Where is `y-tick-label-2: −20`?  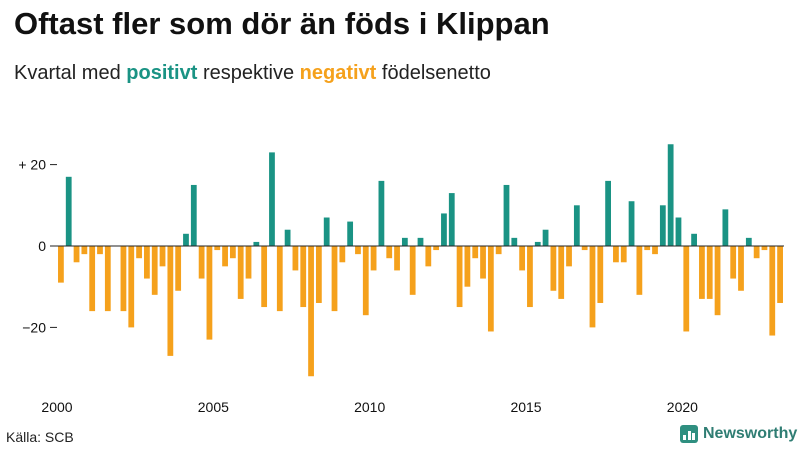
y-tick-label-2: −20 is located at coordinates (34, 327).